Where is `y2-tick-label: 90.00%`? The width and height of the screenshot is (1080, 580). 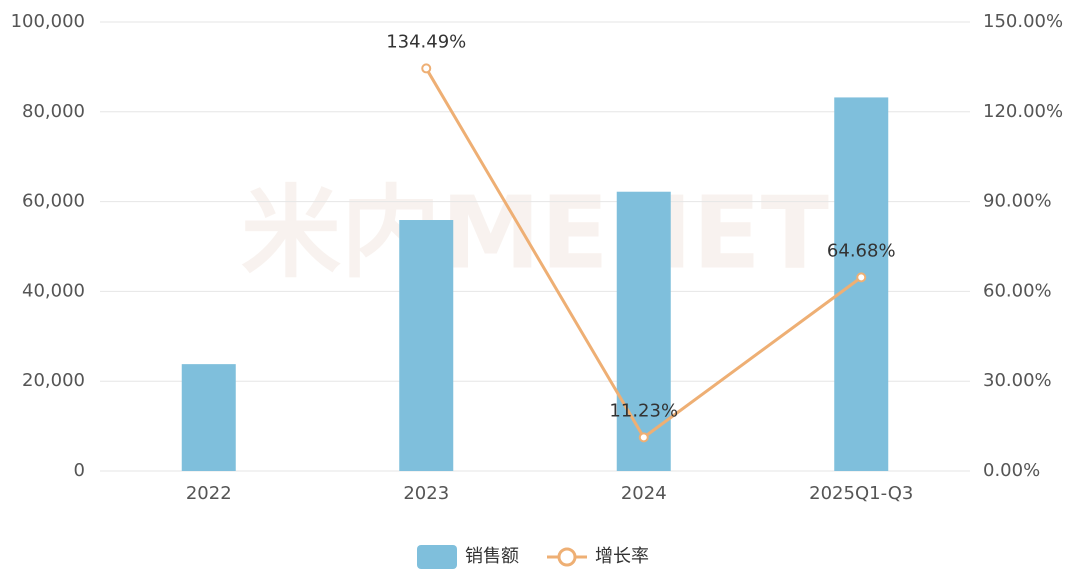 y2-tick-label: 90.00% is located at coordinates (1017, 201).